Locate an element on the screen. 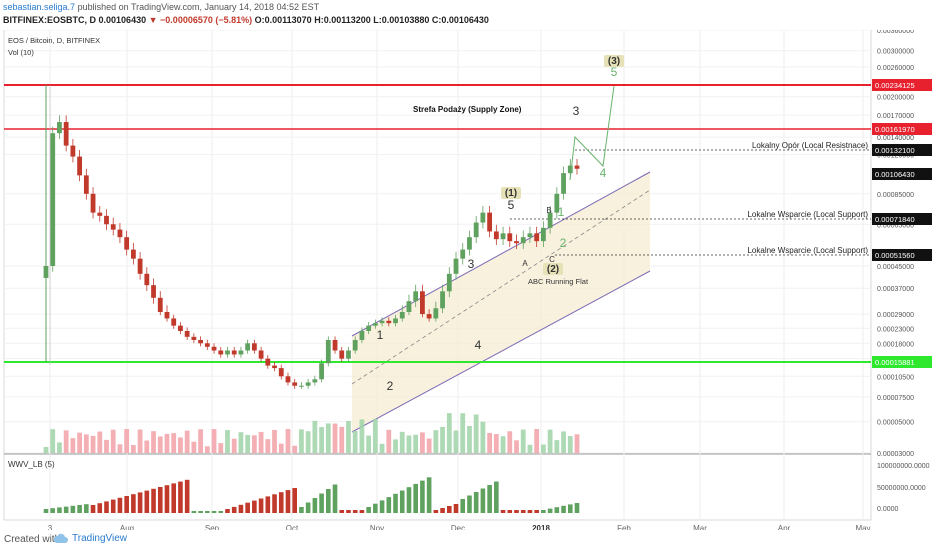 The height and width of the screenshot is (550, 932). symbol-legend: EOS / Bitcoin, D, BITFINEX is located at coordinates (54, 40).